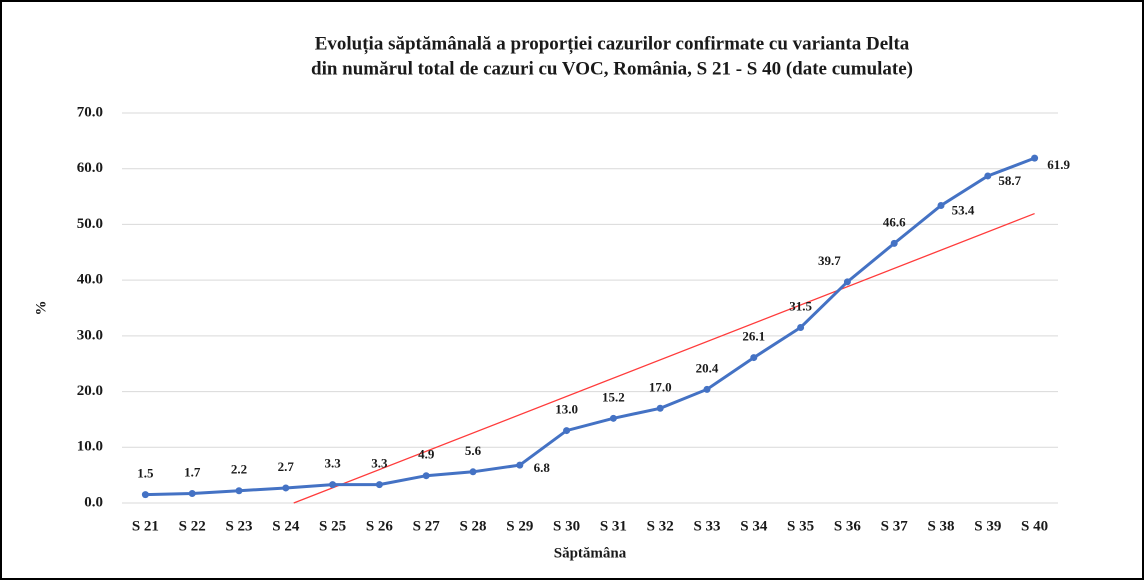  I want to click on y-tick-label: 40.0, so click(90, 280).